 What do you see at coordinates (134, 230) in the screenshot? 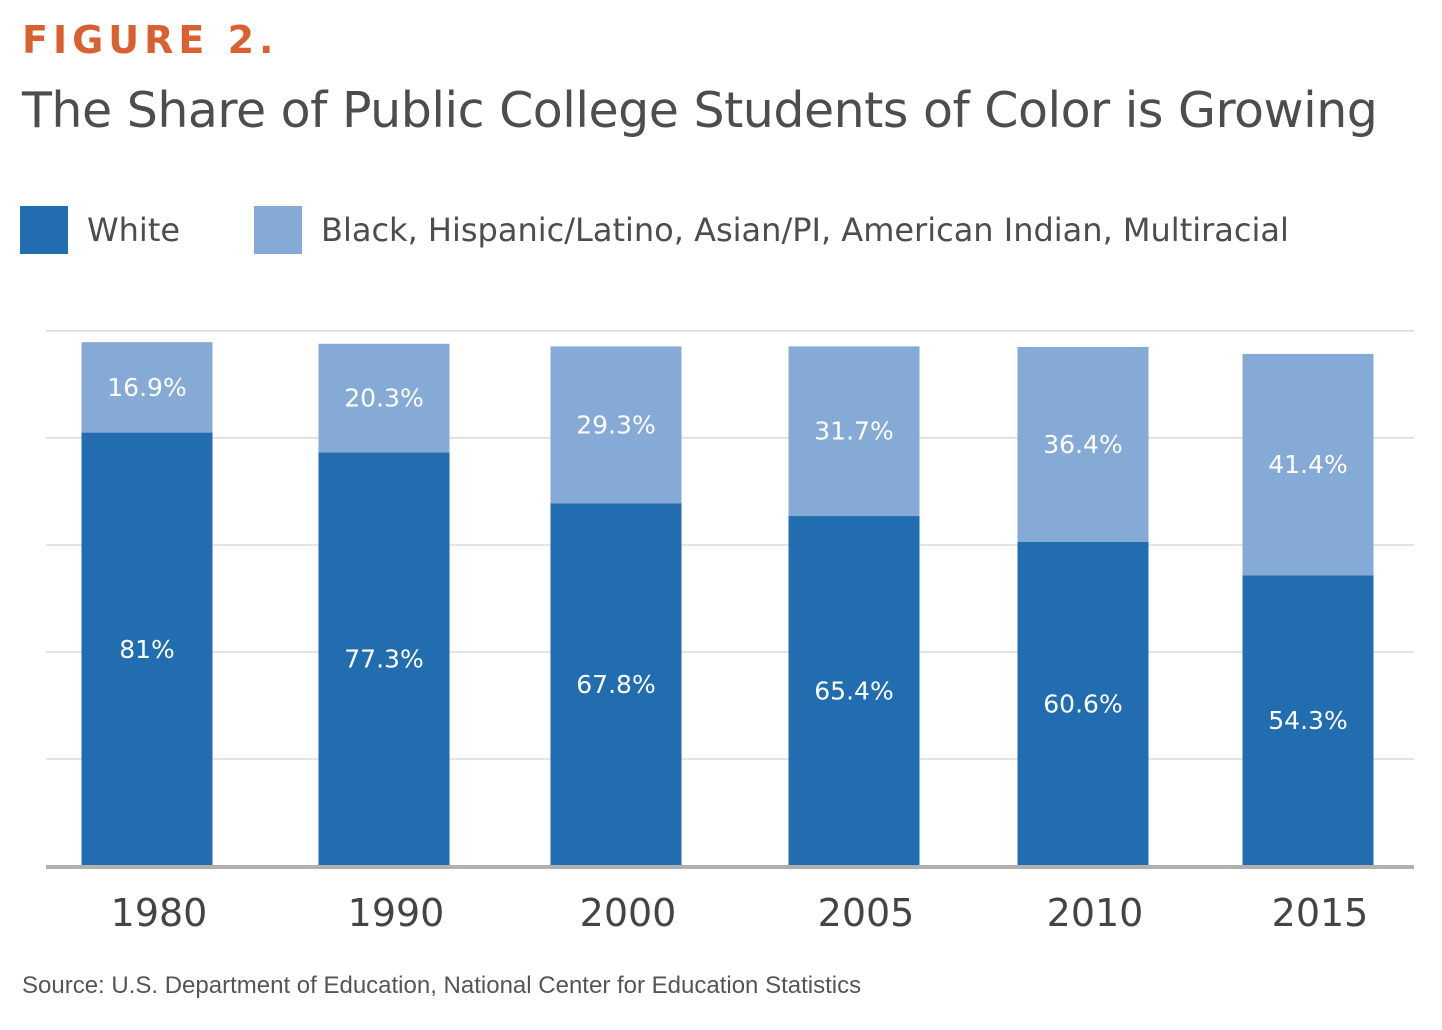
I see `legend-label-white: White` at bounding box center [134, 230].